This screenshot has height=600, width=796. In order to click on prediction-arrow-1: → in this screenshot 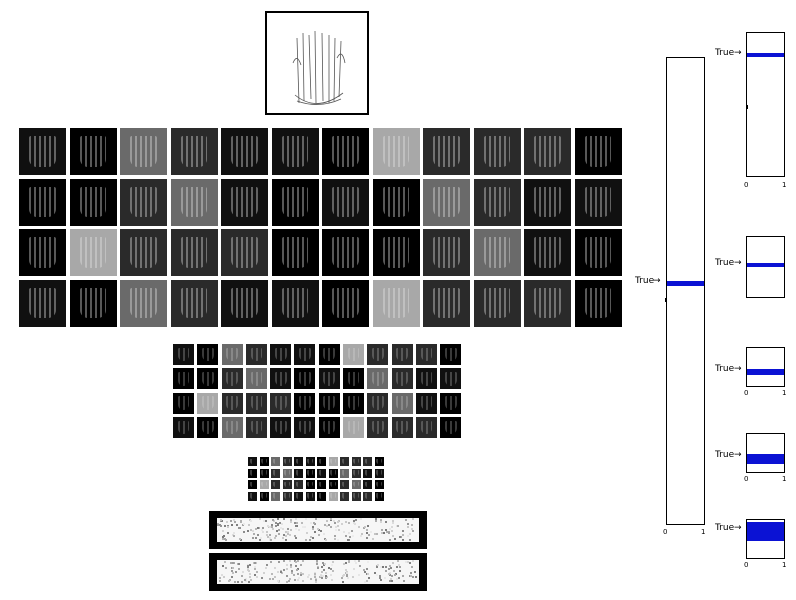, I will do `click(738, 53)`.